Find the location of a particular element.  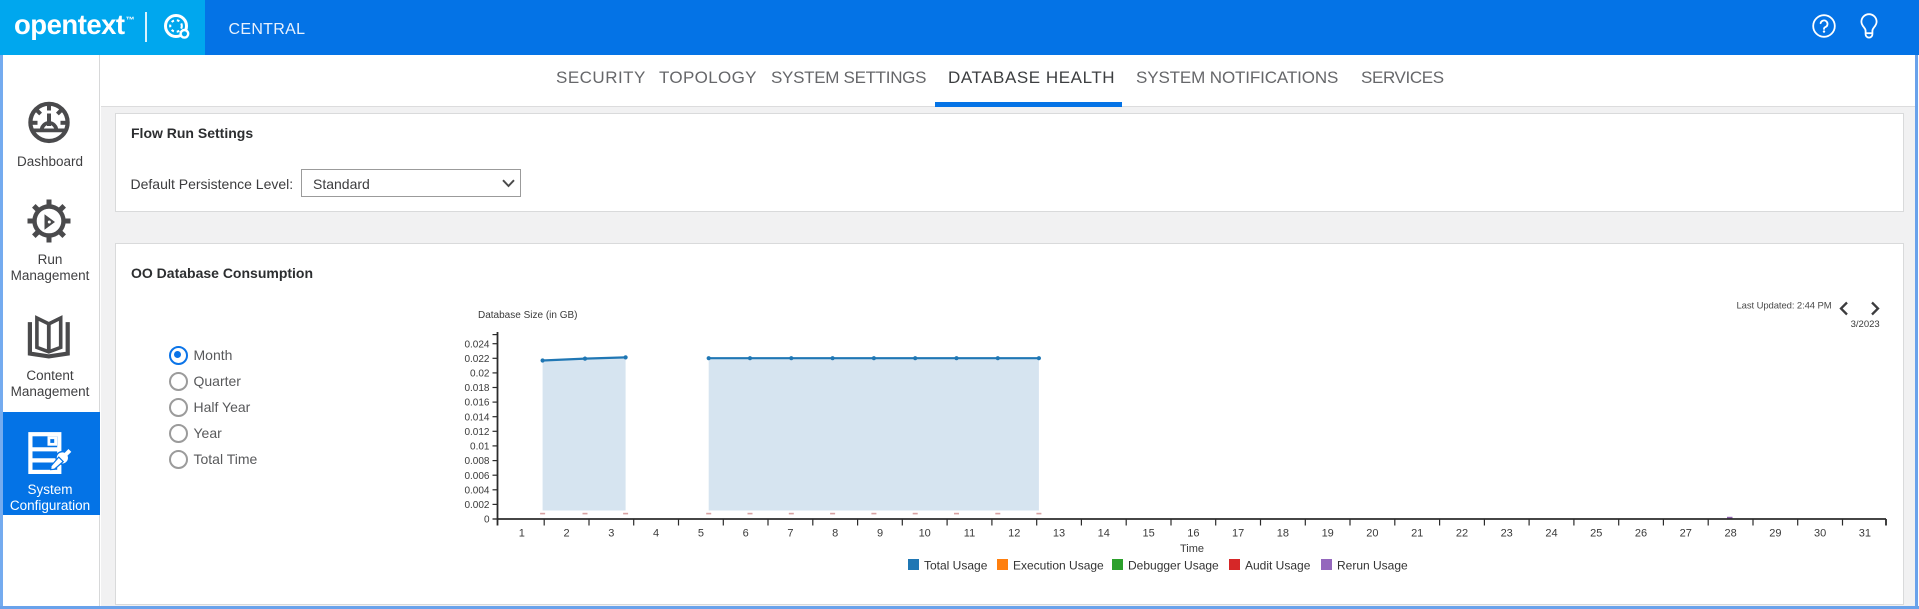

svg-text: 27 is located at coordinates (1686, 534).